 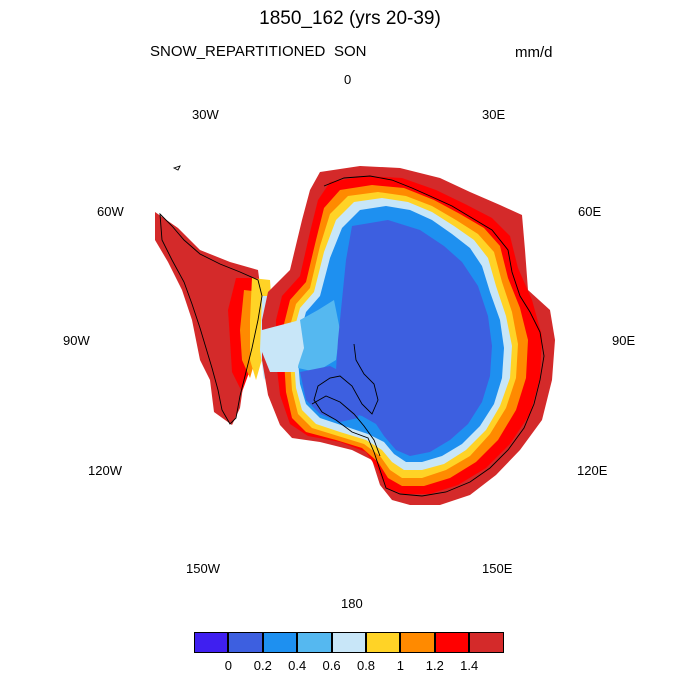 I want to click on colorbar-label: 0, so click(x=228, y=665).